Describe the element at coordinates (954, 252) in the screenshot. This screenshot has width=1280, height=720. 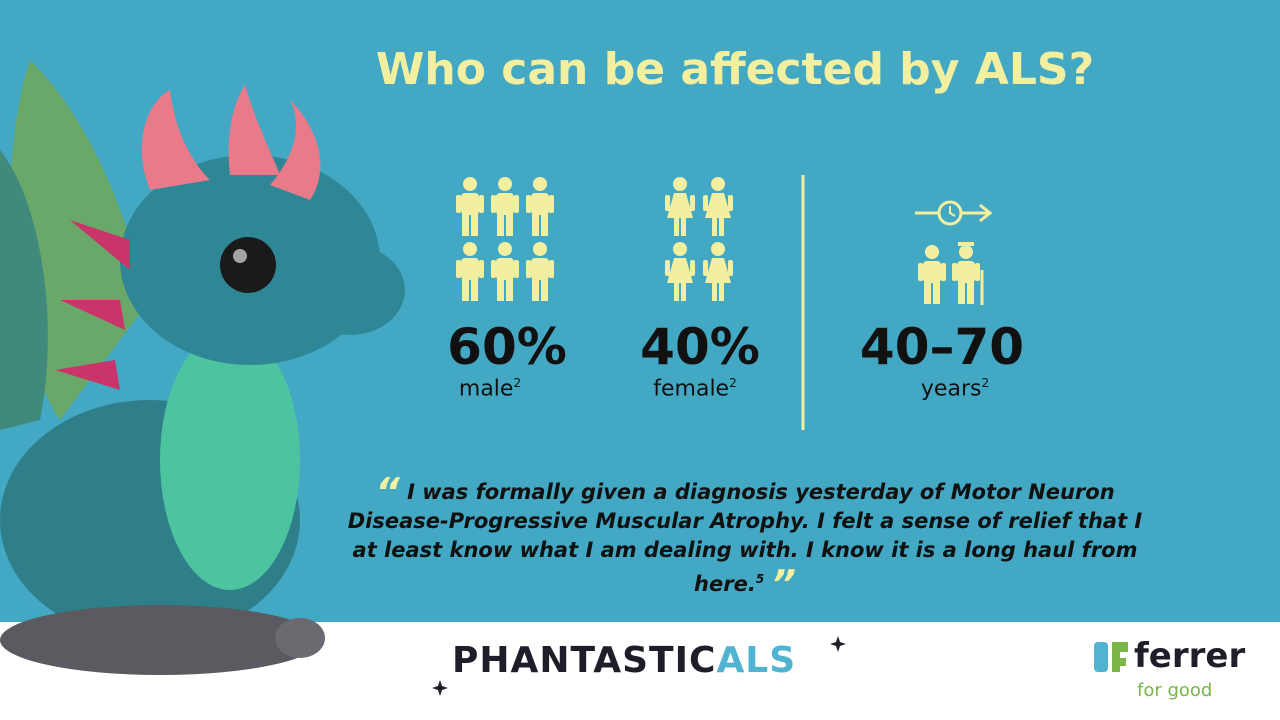
I see `age-icon` at that location.